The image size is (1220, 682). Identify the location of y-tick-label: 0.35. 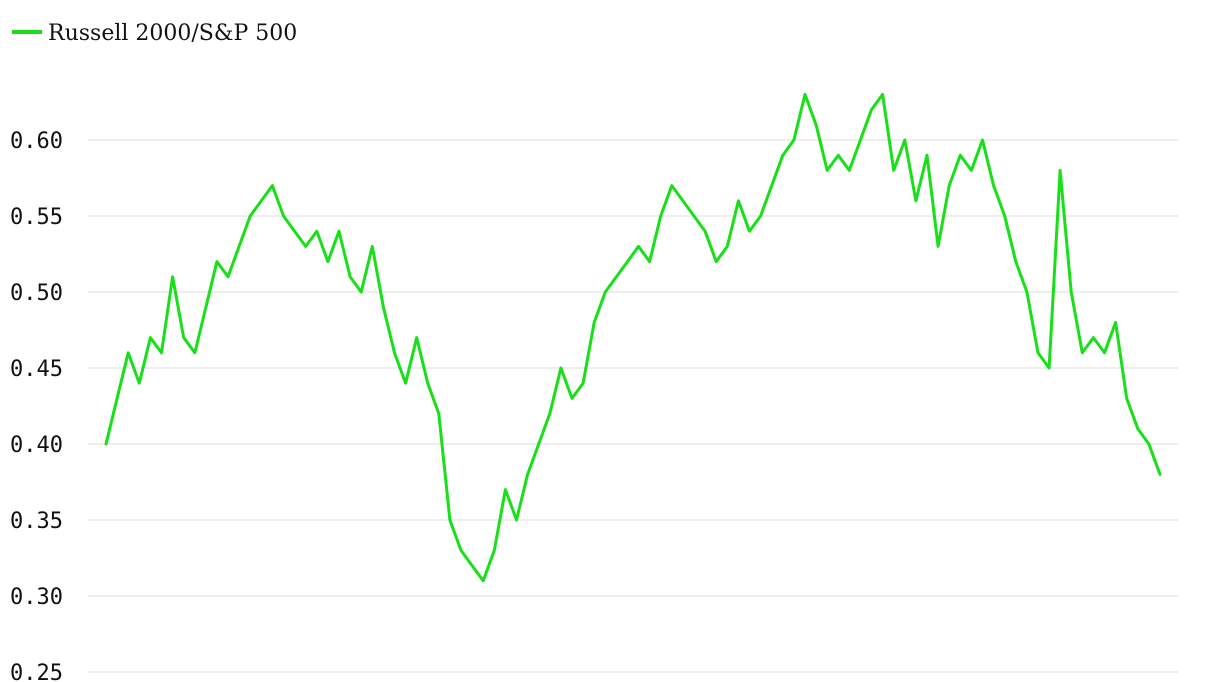
(36, 521).